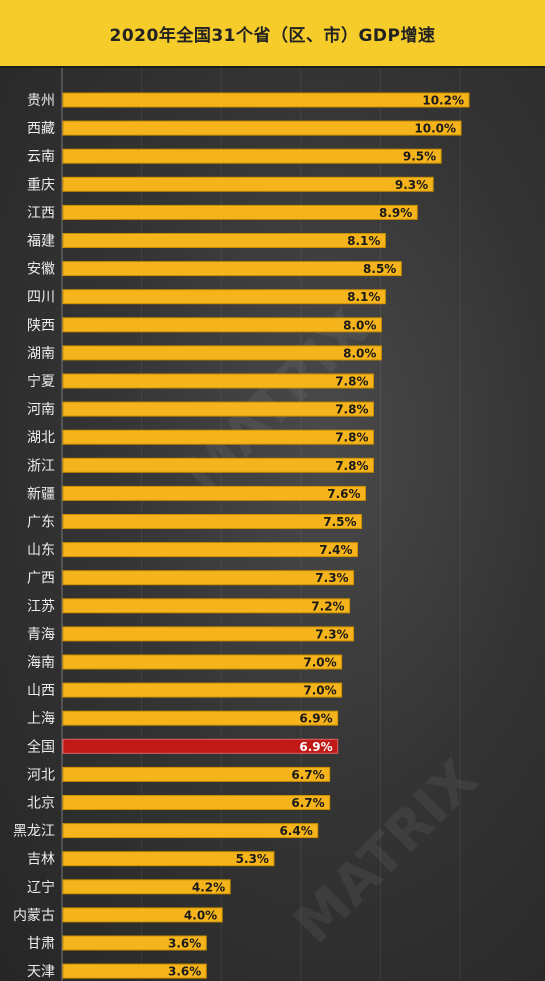 The width and height of the screenshot is (545, 981). I want to click on value-label: 9.3%, so click(411, 185).